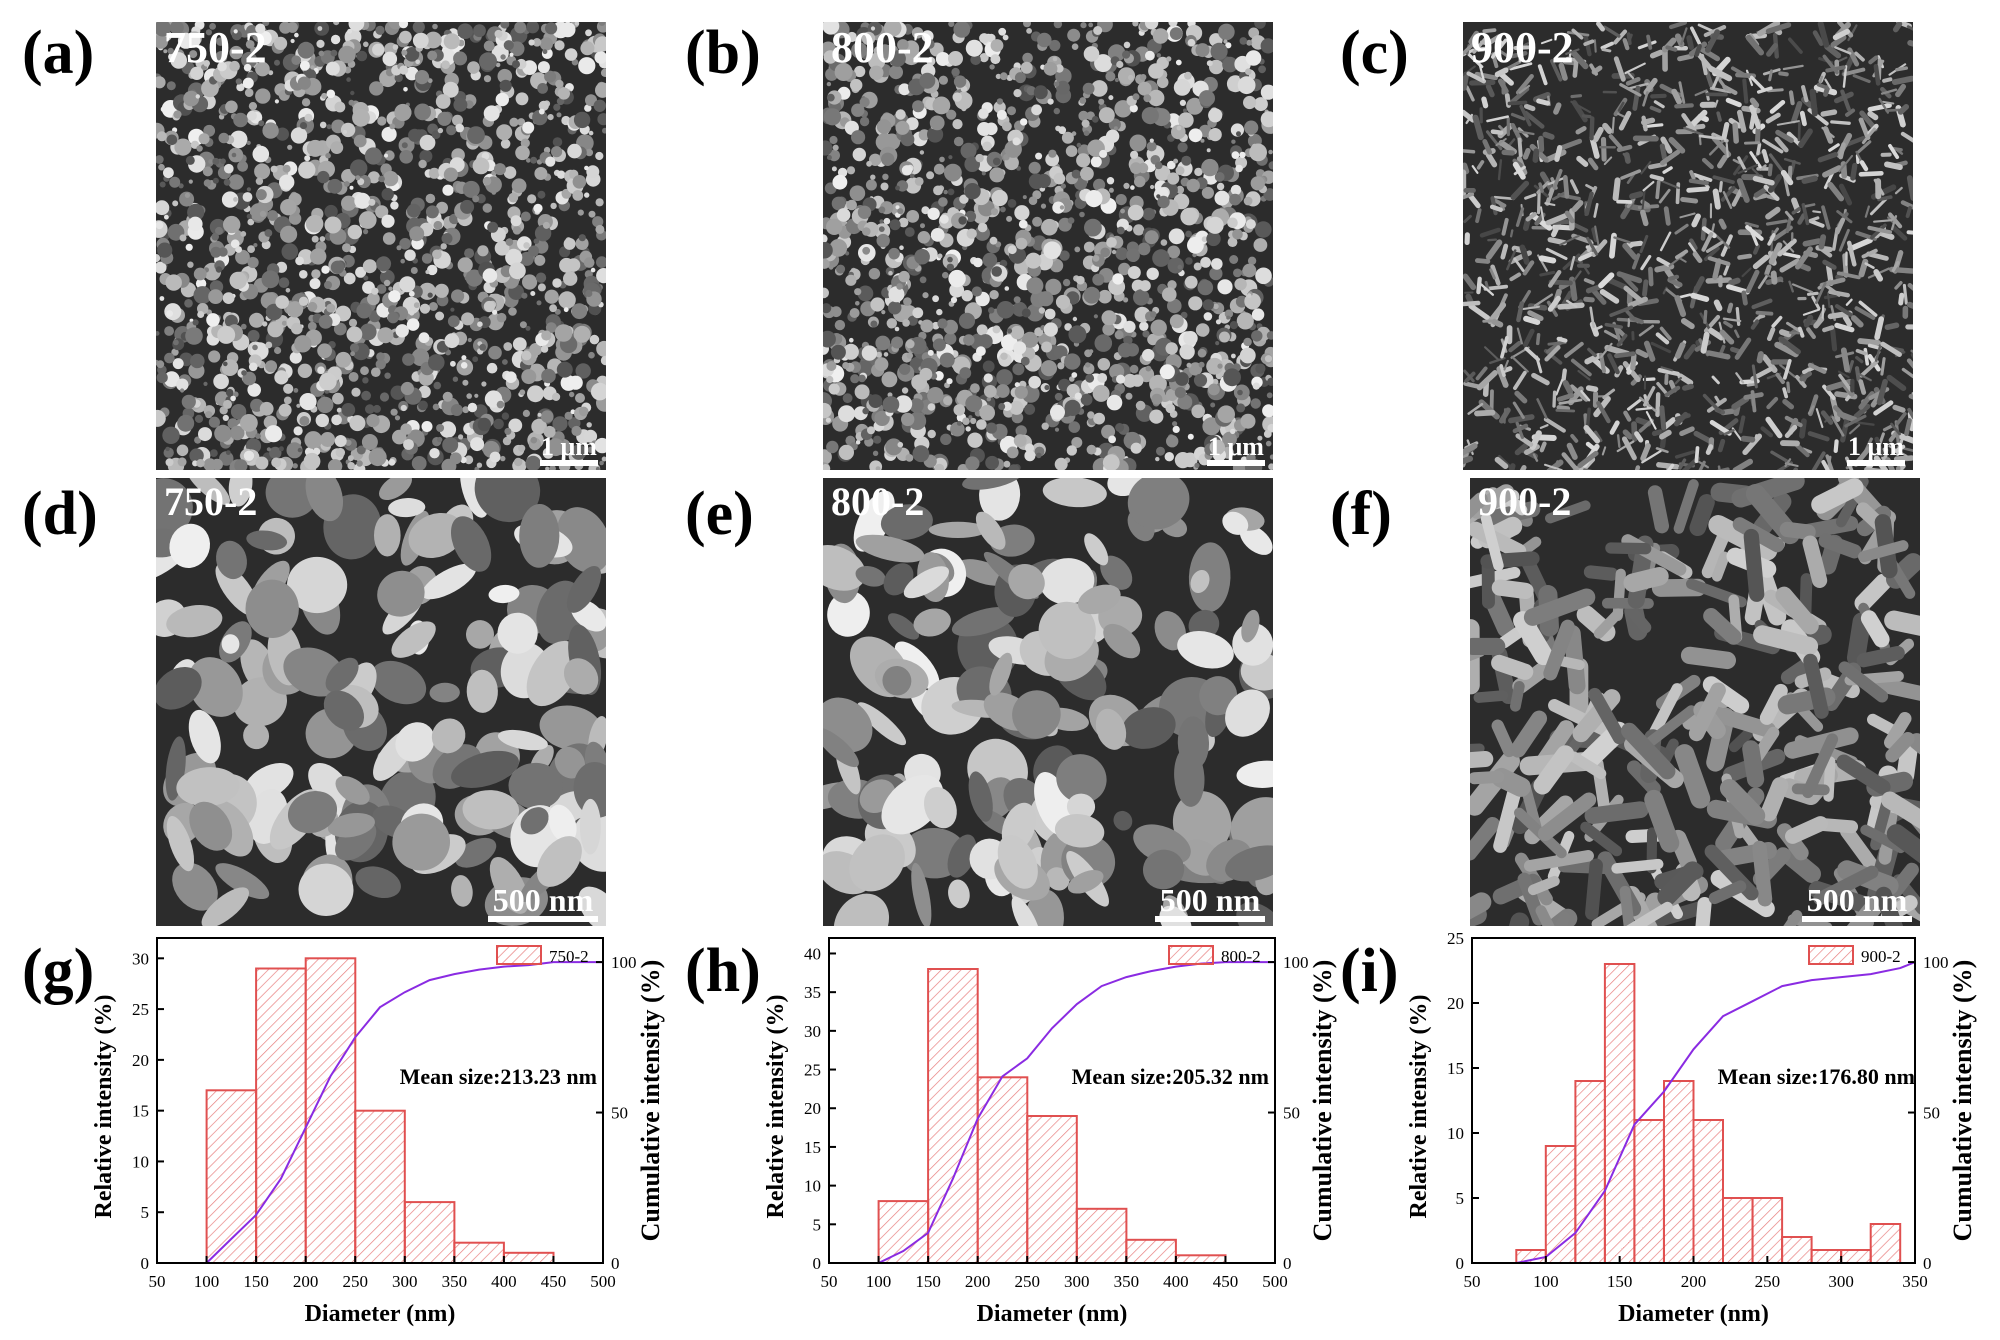 Image resolution: width=2000 pixels, height=1340 pixels. What do you see at coordinates (498, 1076) in the screenshot?
I see `mean-size-annotation: Mean size:213.23 nm` at bounding box center [498, 1076].